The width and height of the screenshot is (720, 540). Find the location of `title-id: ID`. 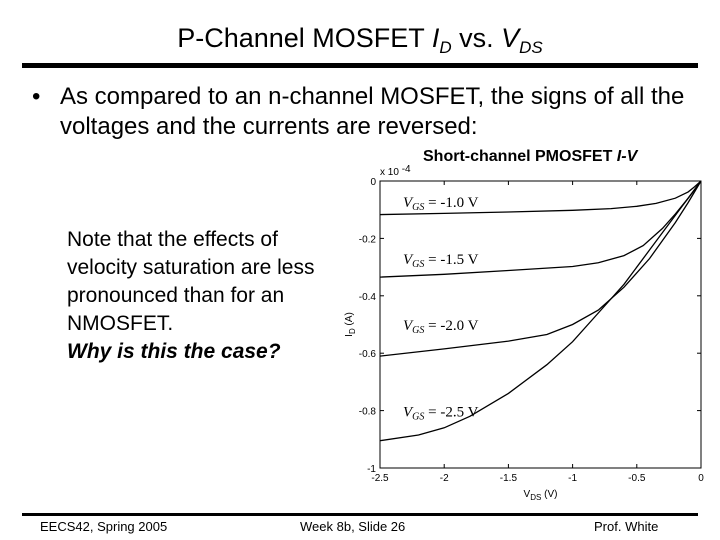

title-id: ID is located at coordinates (441, 40).